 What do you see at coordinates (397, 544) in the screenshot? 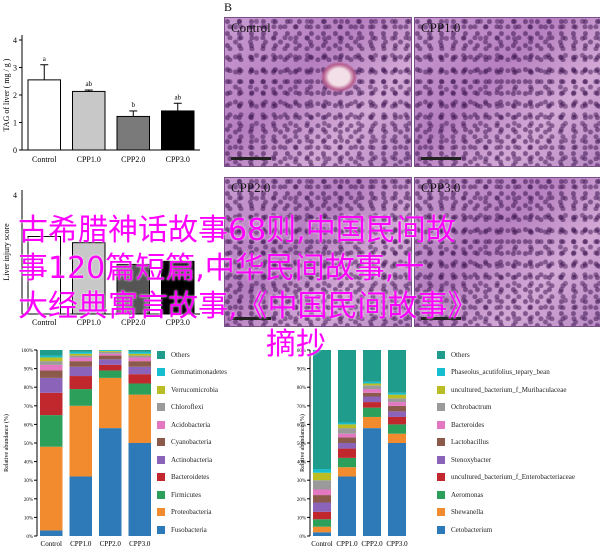
I see `x-tick-label: CPP3.0` at bounding box center [397, 544].